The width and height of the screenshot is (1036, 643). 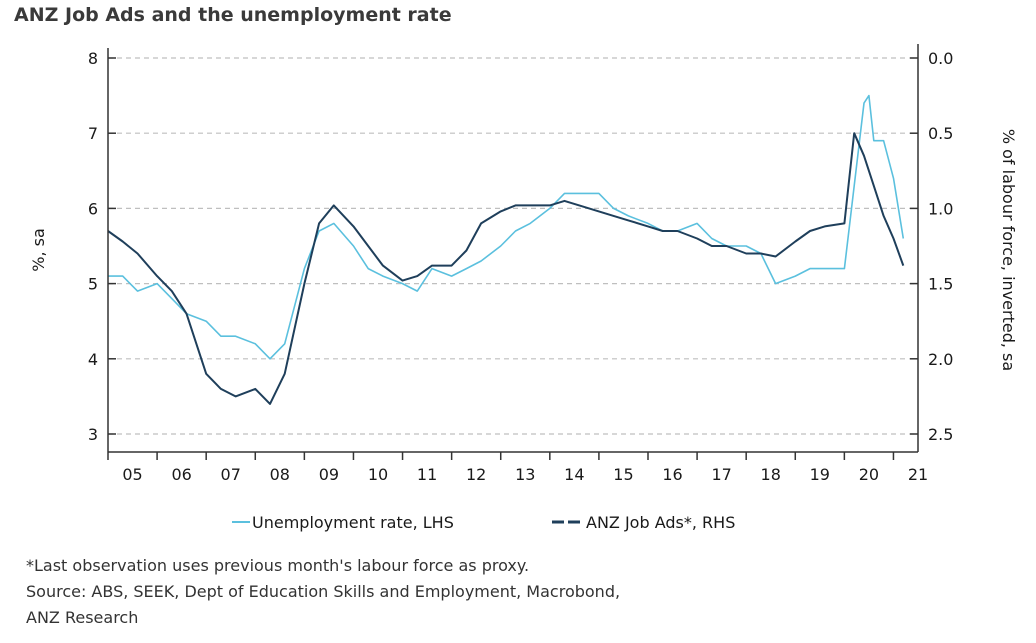 What do you see at coordinates (378, 474) in the screenshot?
I see `x-tick-label: 10` at bounding box center [378, 474].